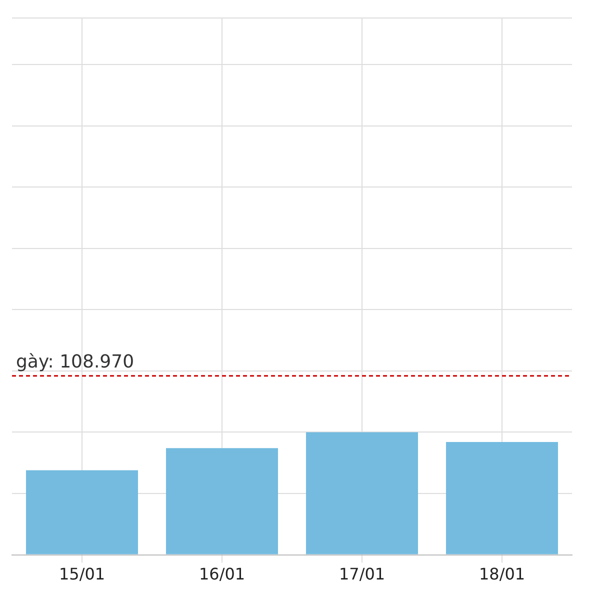 The image size is (600, 600). What do you see at coordinates (362, 574) in the screenshot?
I see `x-tick-label: 17/01` at bounding box center [362, 574].